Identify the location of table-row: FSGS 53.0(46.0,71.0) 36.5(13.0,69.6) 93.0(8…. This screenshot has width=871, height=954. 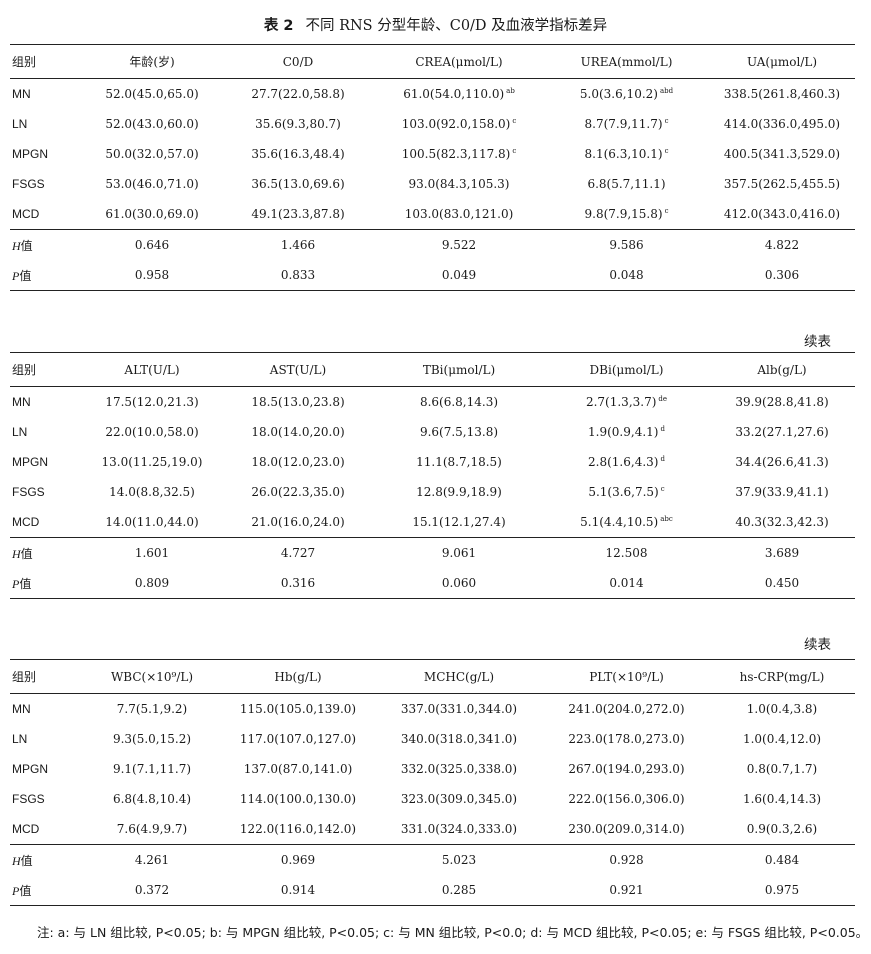
(432, 184).